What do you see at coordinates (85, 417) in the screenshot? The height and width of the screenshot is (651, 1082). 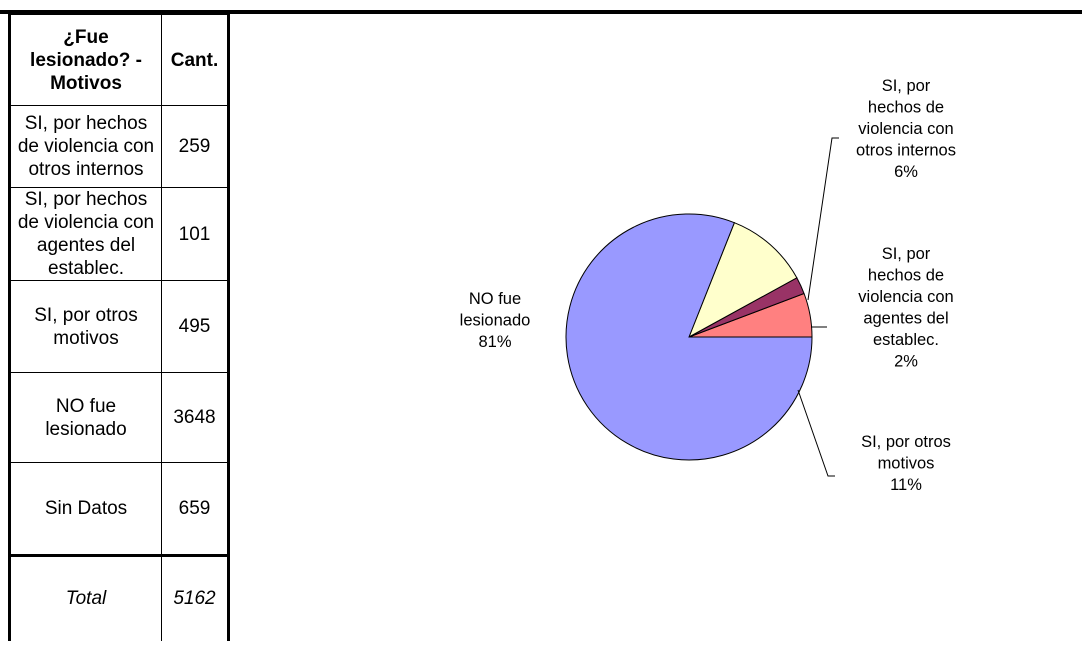 I see `row-category: NO fue lesionado` at bounding box center [85, 417].